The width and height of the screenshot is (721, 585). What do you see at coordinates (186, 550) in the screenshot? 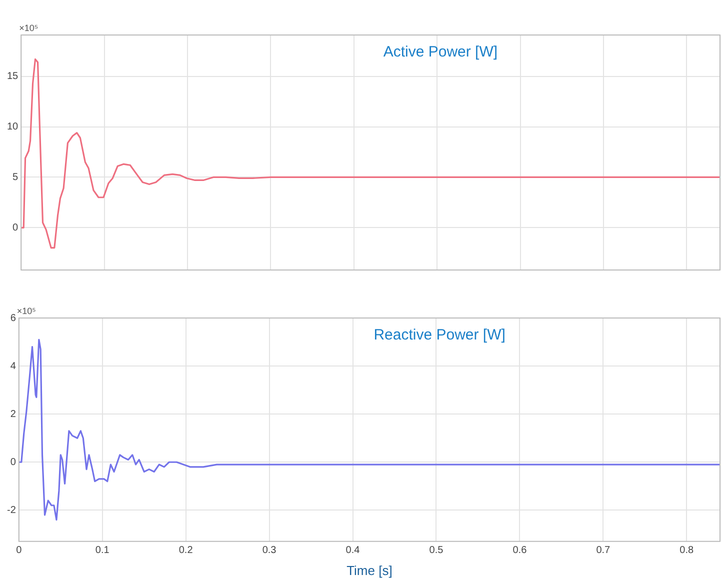
I see `x-tick-label: 0.2` at bounding box center [186, 550].